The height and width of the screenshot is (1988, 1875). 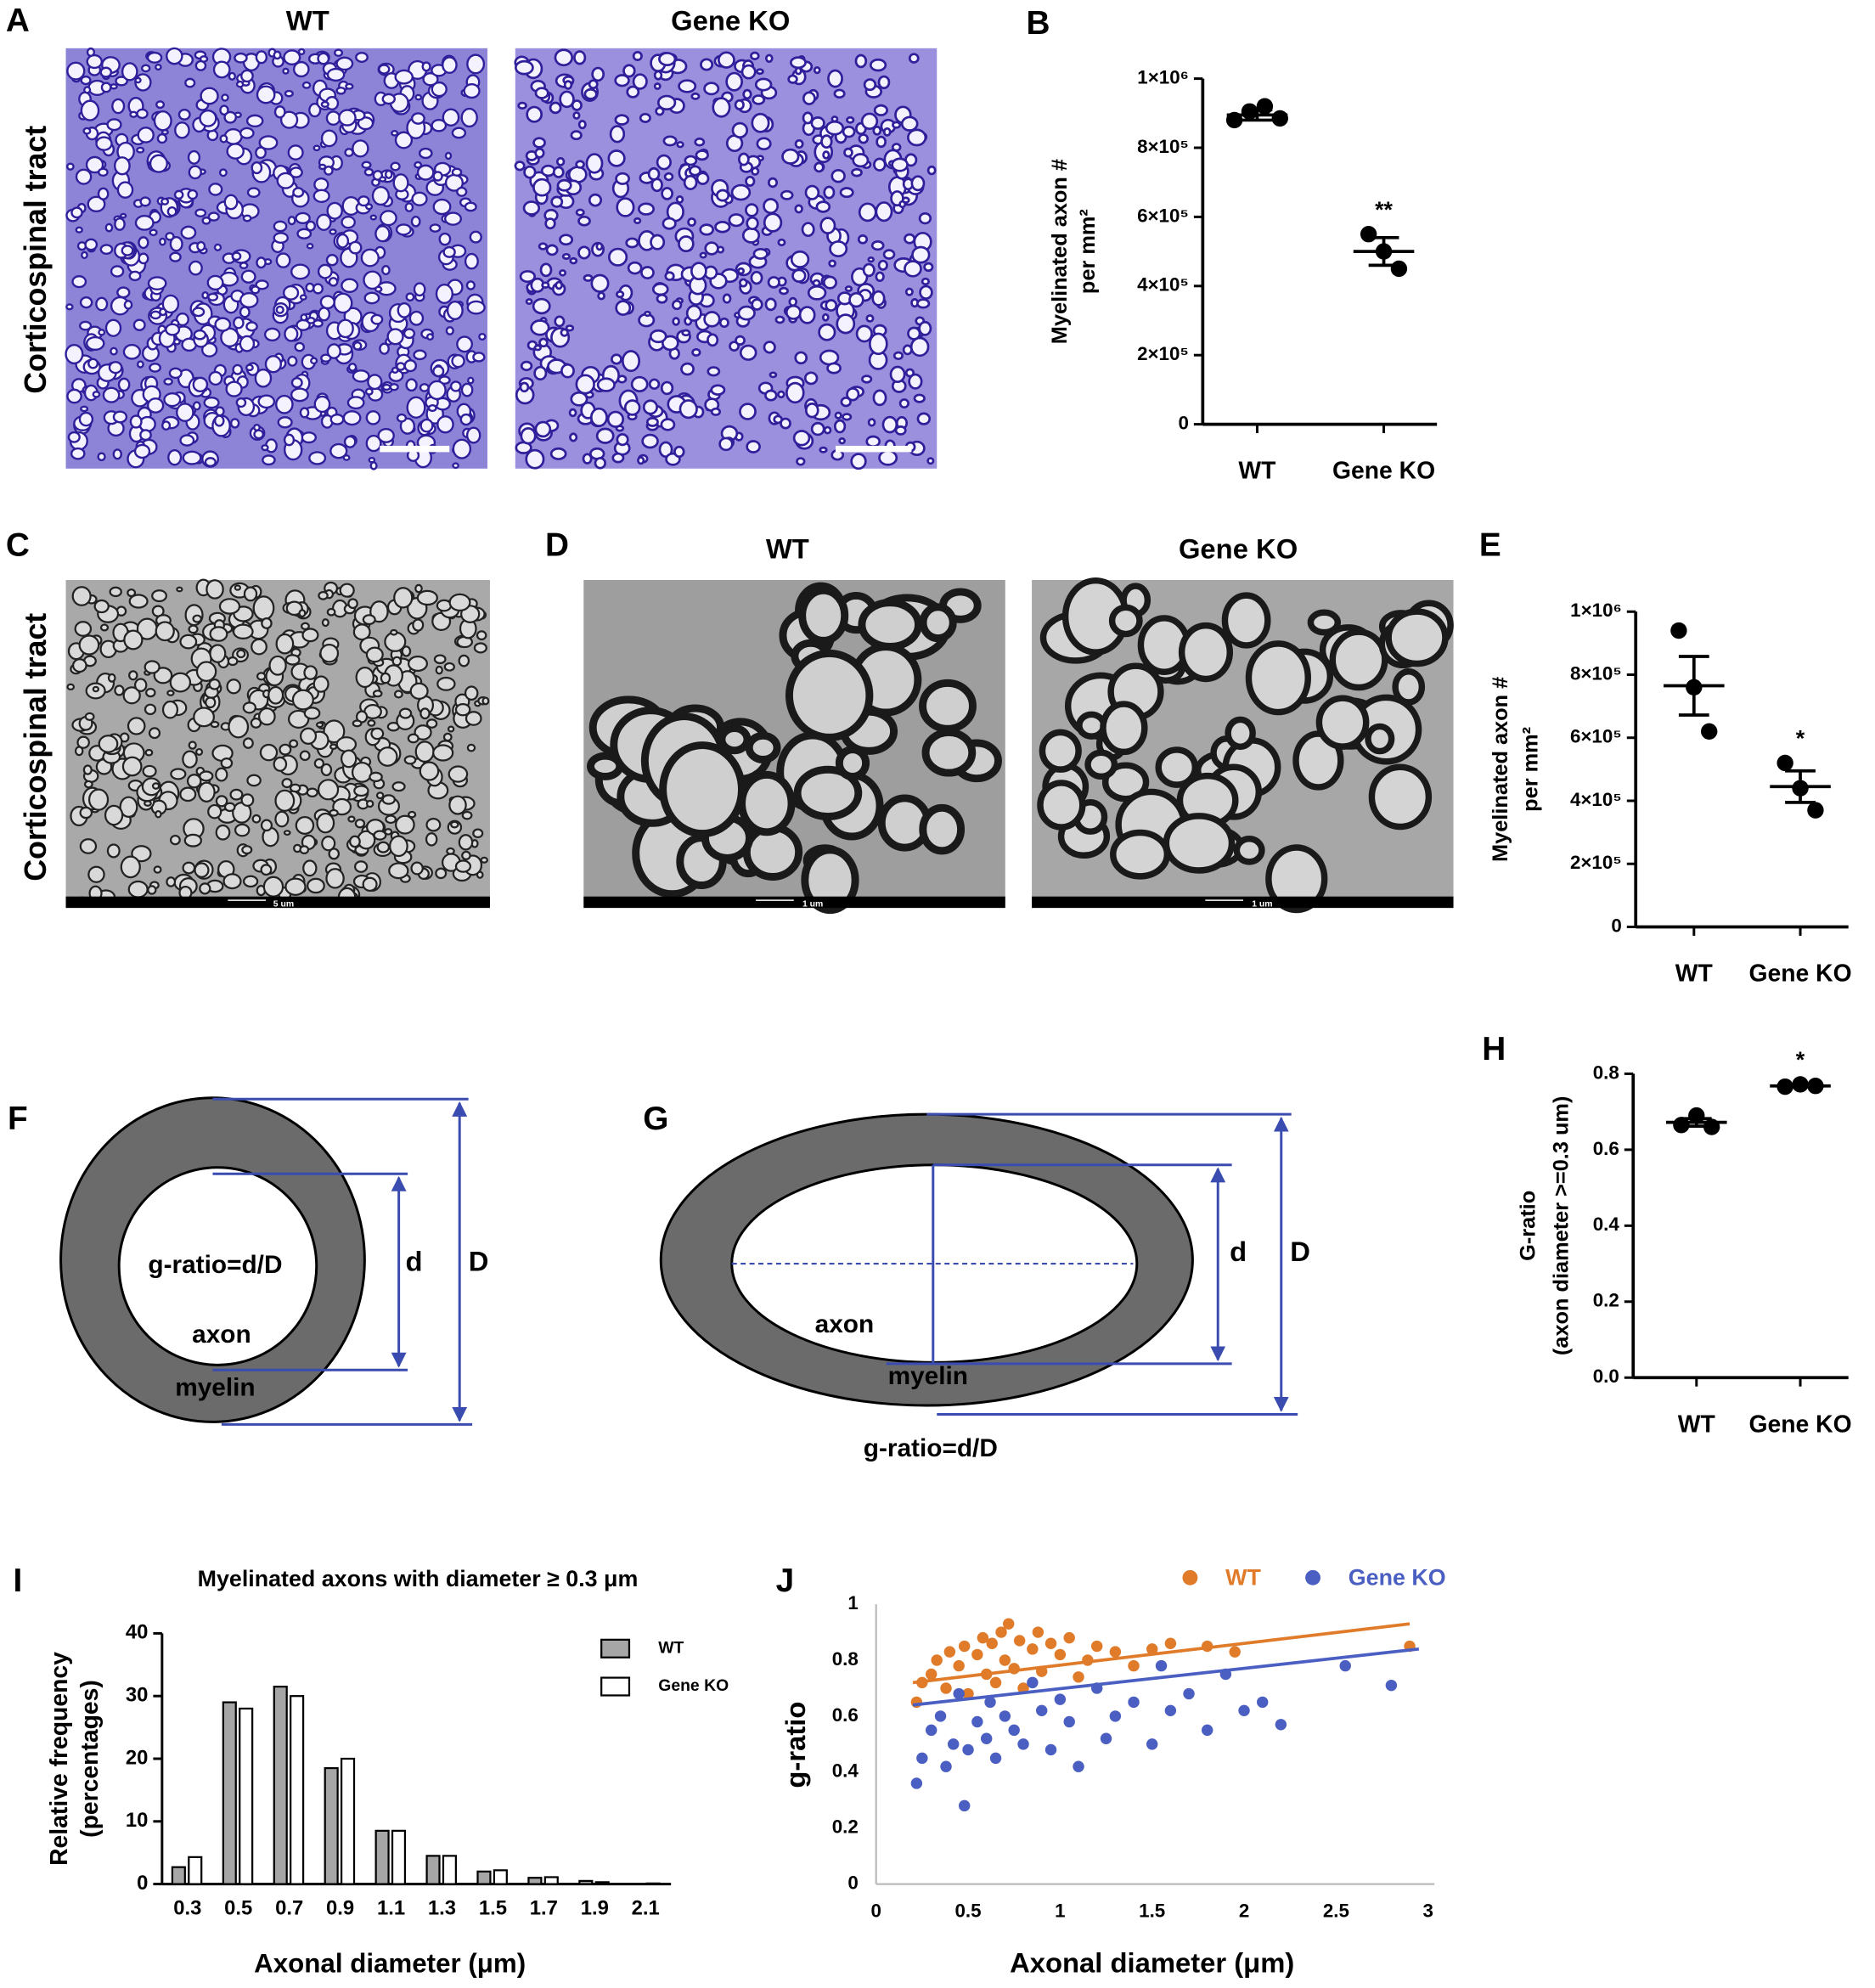 I want to click on x-tick-label: 2, so click(x=1244, y=1910).